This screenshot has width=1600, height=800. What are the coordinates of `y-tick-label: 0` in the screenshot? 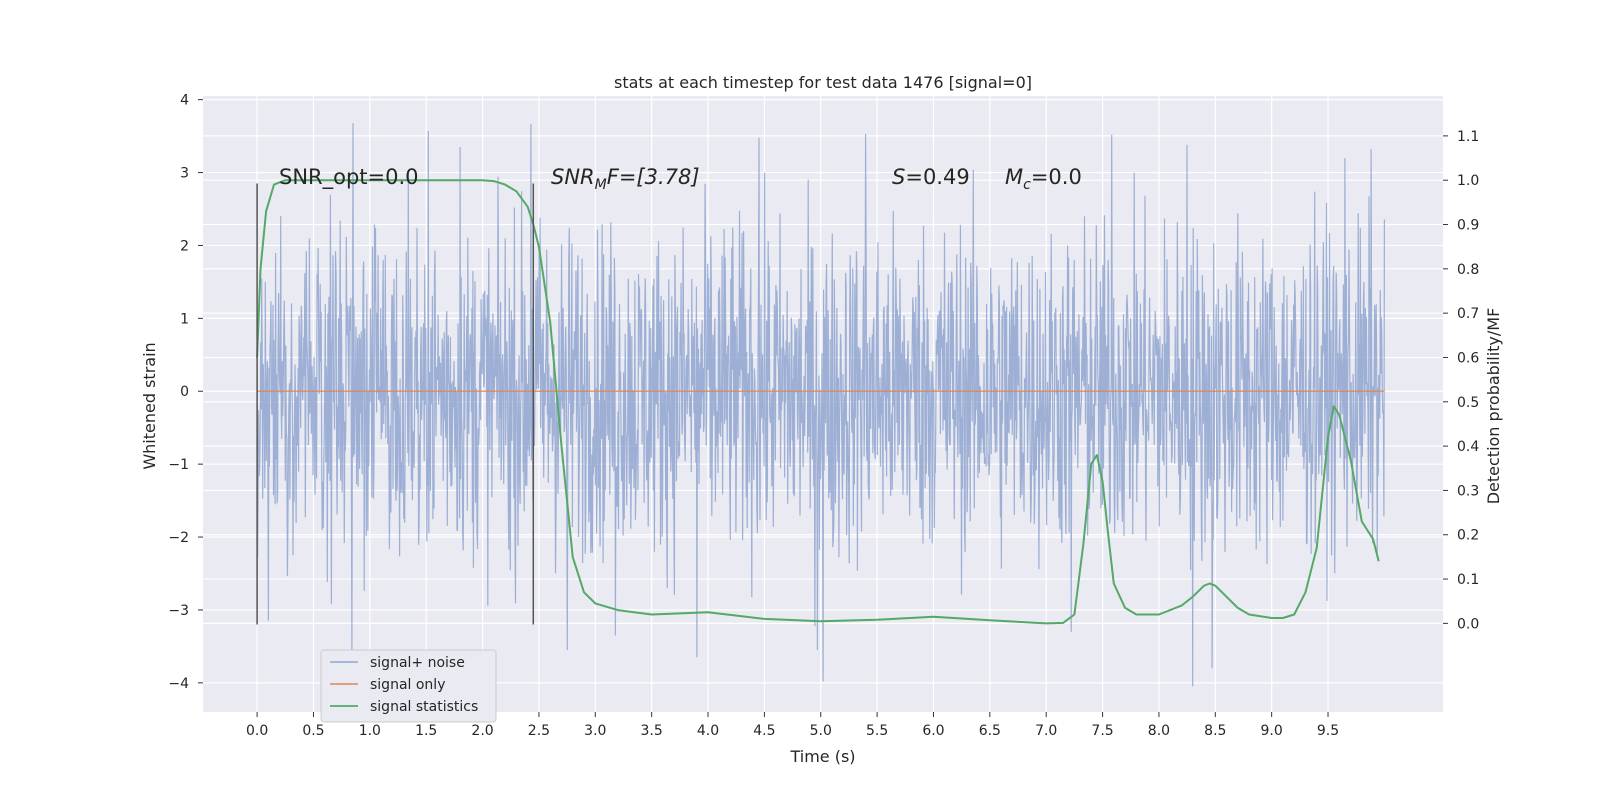 It's located at (184, 392).